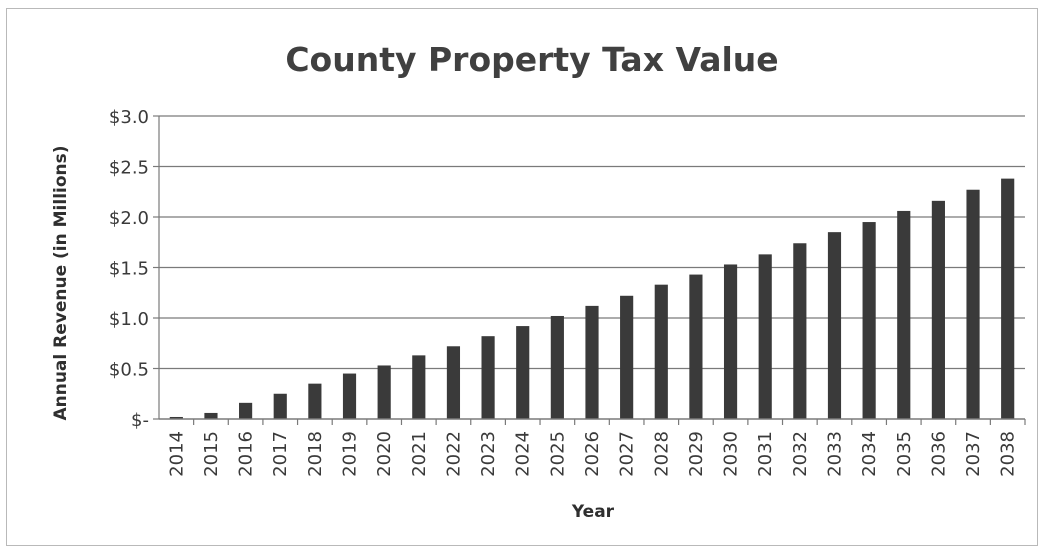  I want to click on bar-2036, so click(938, 309).